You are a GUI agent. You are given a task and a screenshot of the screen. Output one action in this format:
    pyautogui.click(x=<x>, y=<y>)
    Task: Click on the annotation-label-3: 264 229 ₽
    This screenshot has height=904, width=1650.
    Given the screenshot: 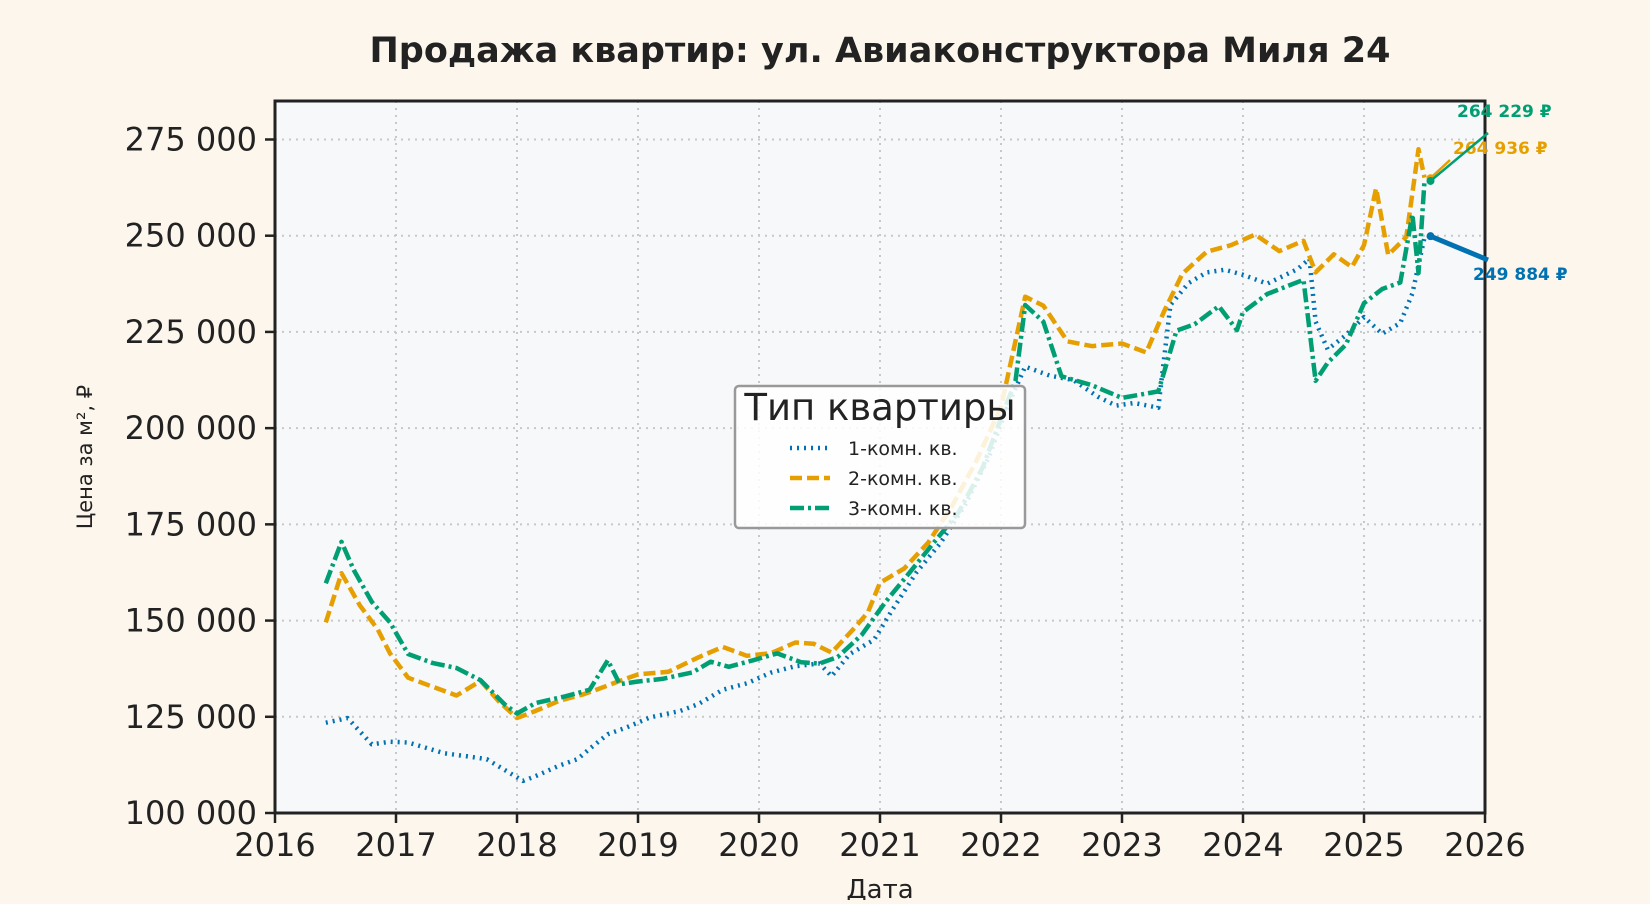 What is the action you would take?
    pyautogui.click(x=1504, y=112)
    